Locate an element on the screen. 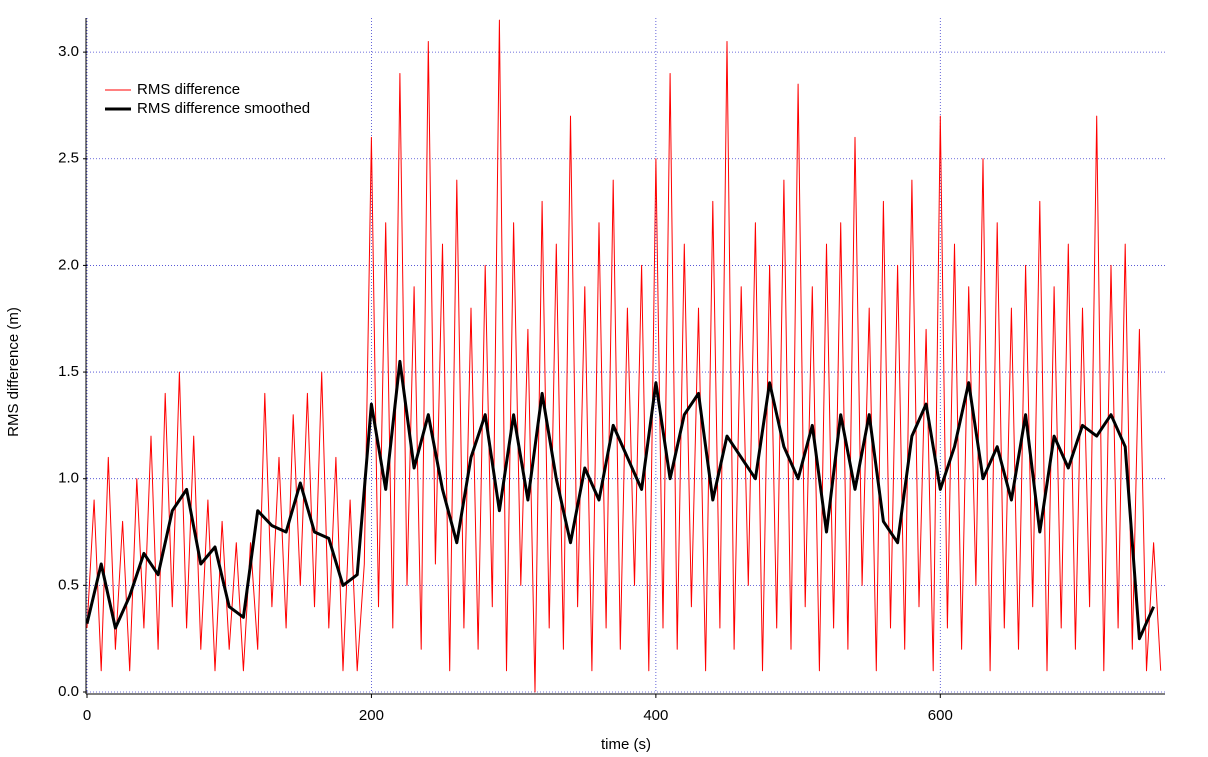  legend-label: RMS difference is located at coordinates (188, 89).